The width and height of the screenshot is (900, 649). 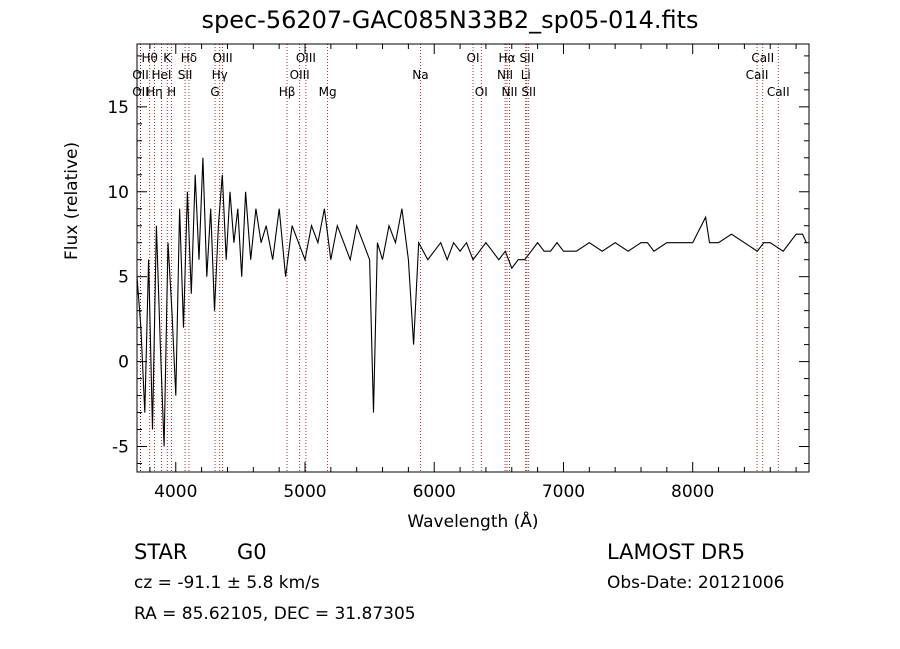 I want to click on y-tick-label: 10, so click(x=118, y=193).